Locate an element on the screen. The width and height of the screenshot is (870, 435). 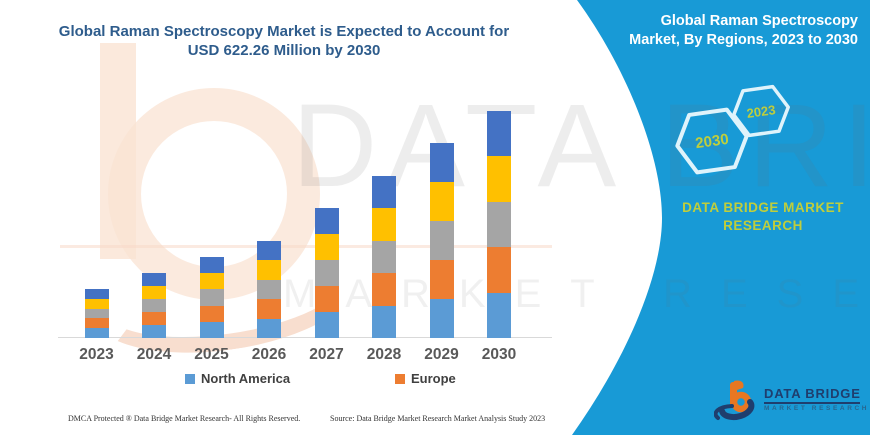
x-axis-line is located at coordinates (305, 337).